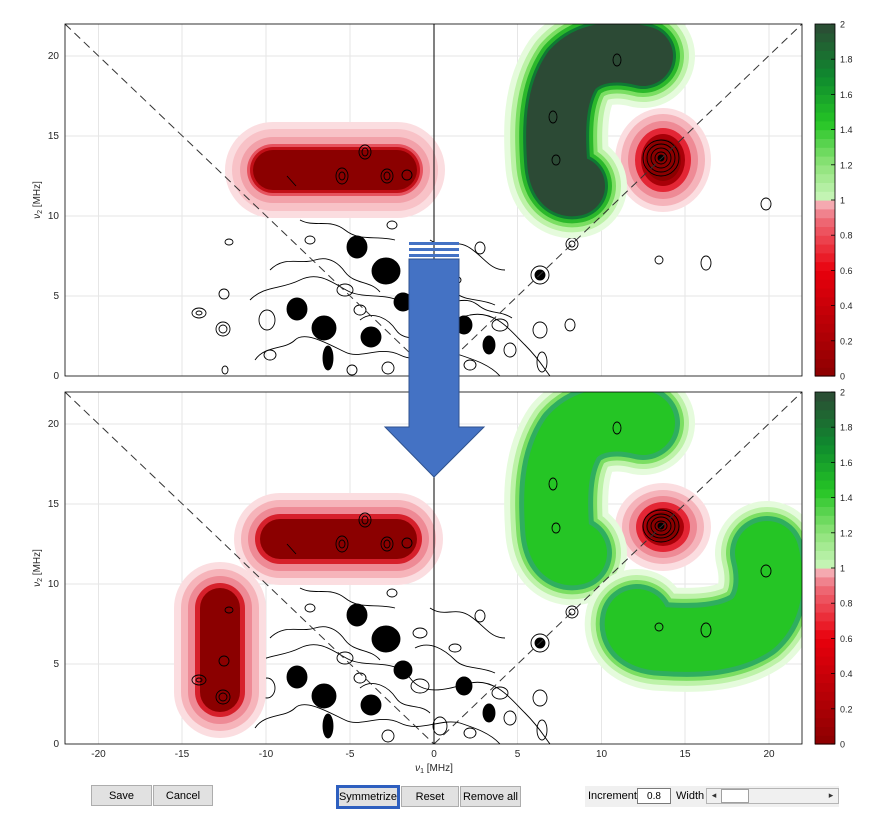  I want to click on top-ytick-0: 0, so click(56, 376).